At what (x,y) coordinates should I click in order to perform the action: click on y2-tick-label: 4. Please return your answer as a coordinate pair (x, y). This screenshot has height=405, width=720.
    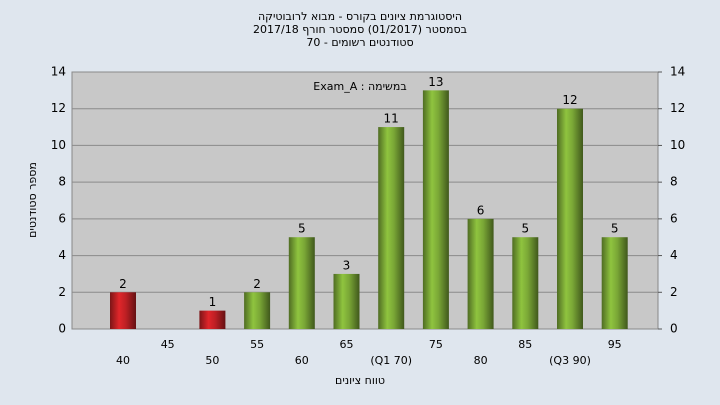
    Looking at the image, I should click on (674, 255).